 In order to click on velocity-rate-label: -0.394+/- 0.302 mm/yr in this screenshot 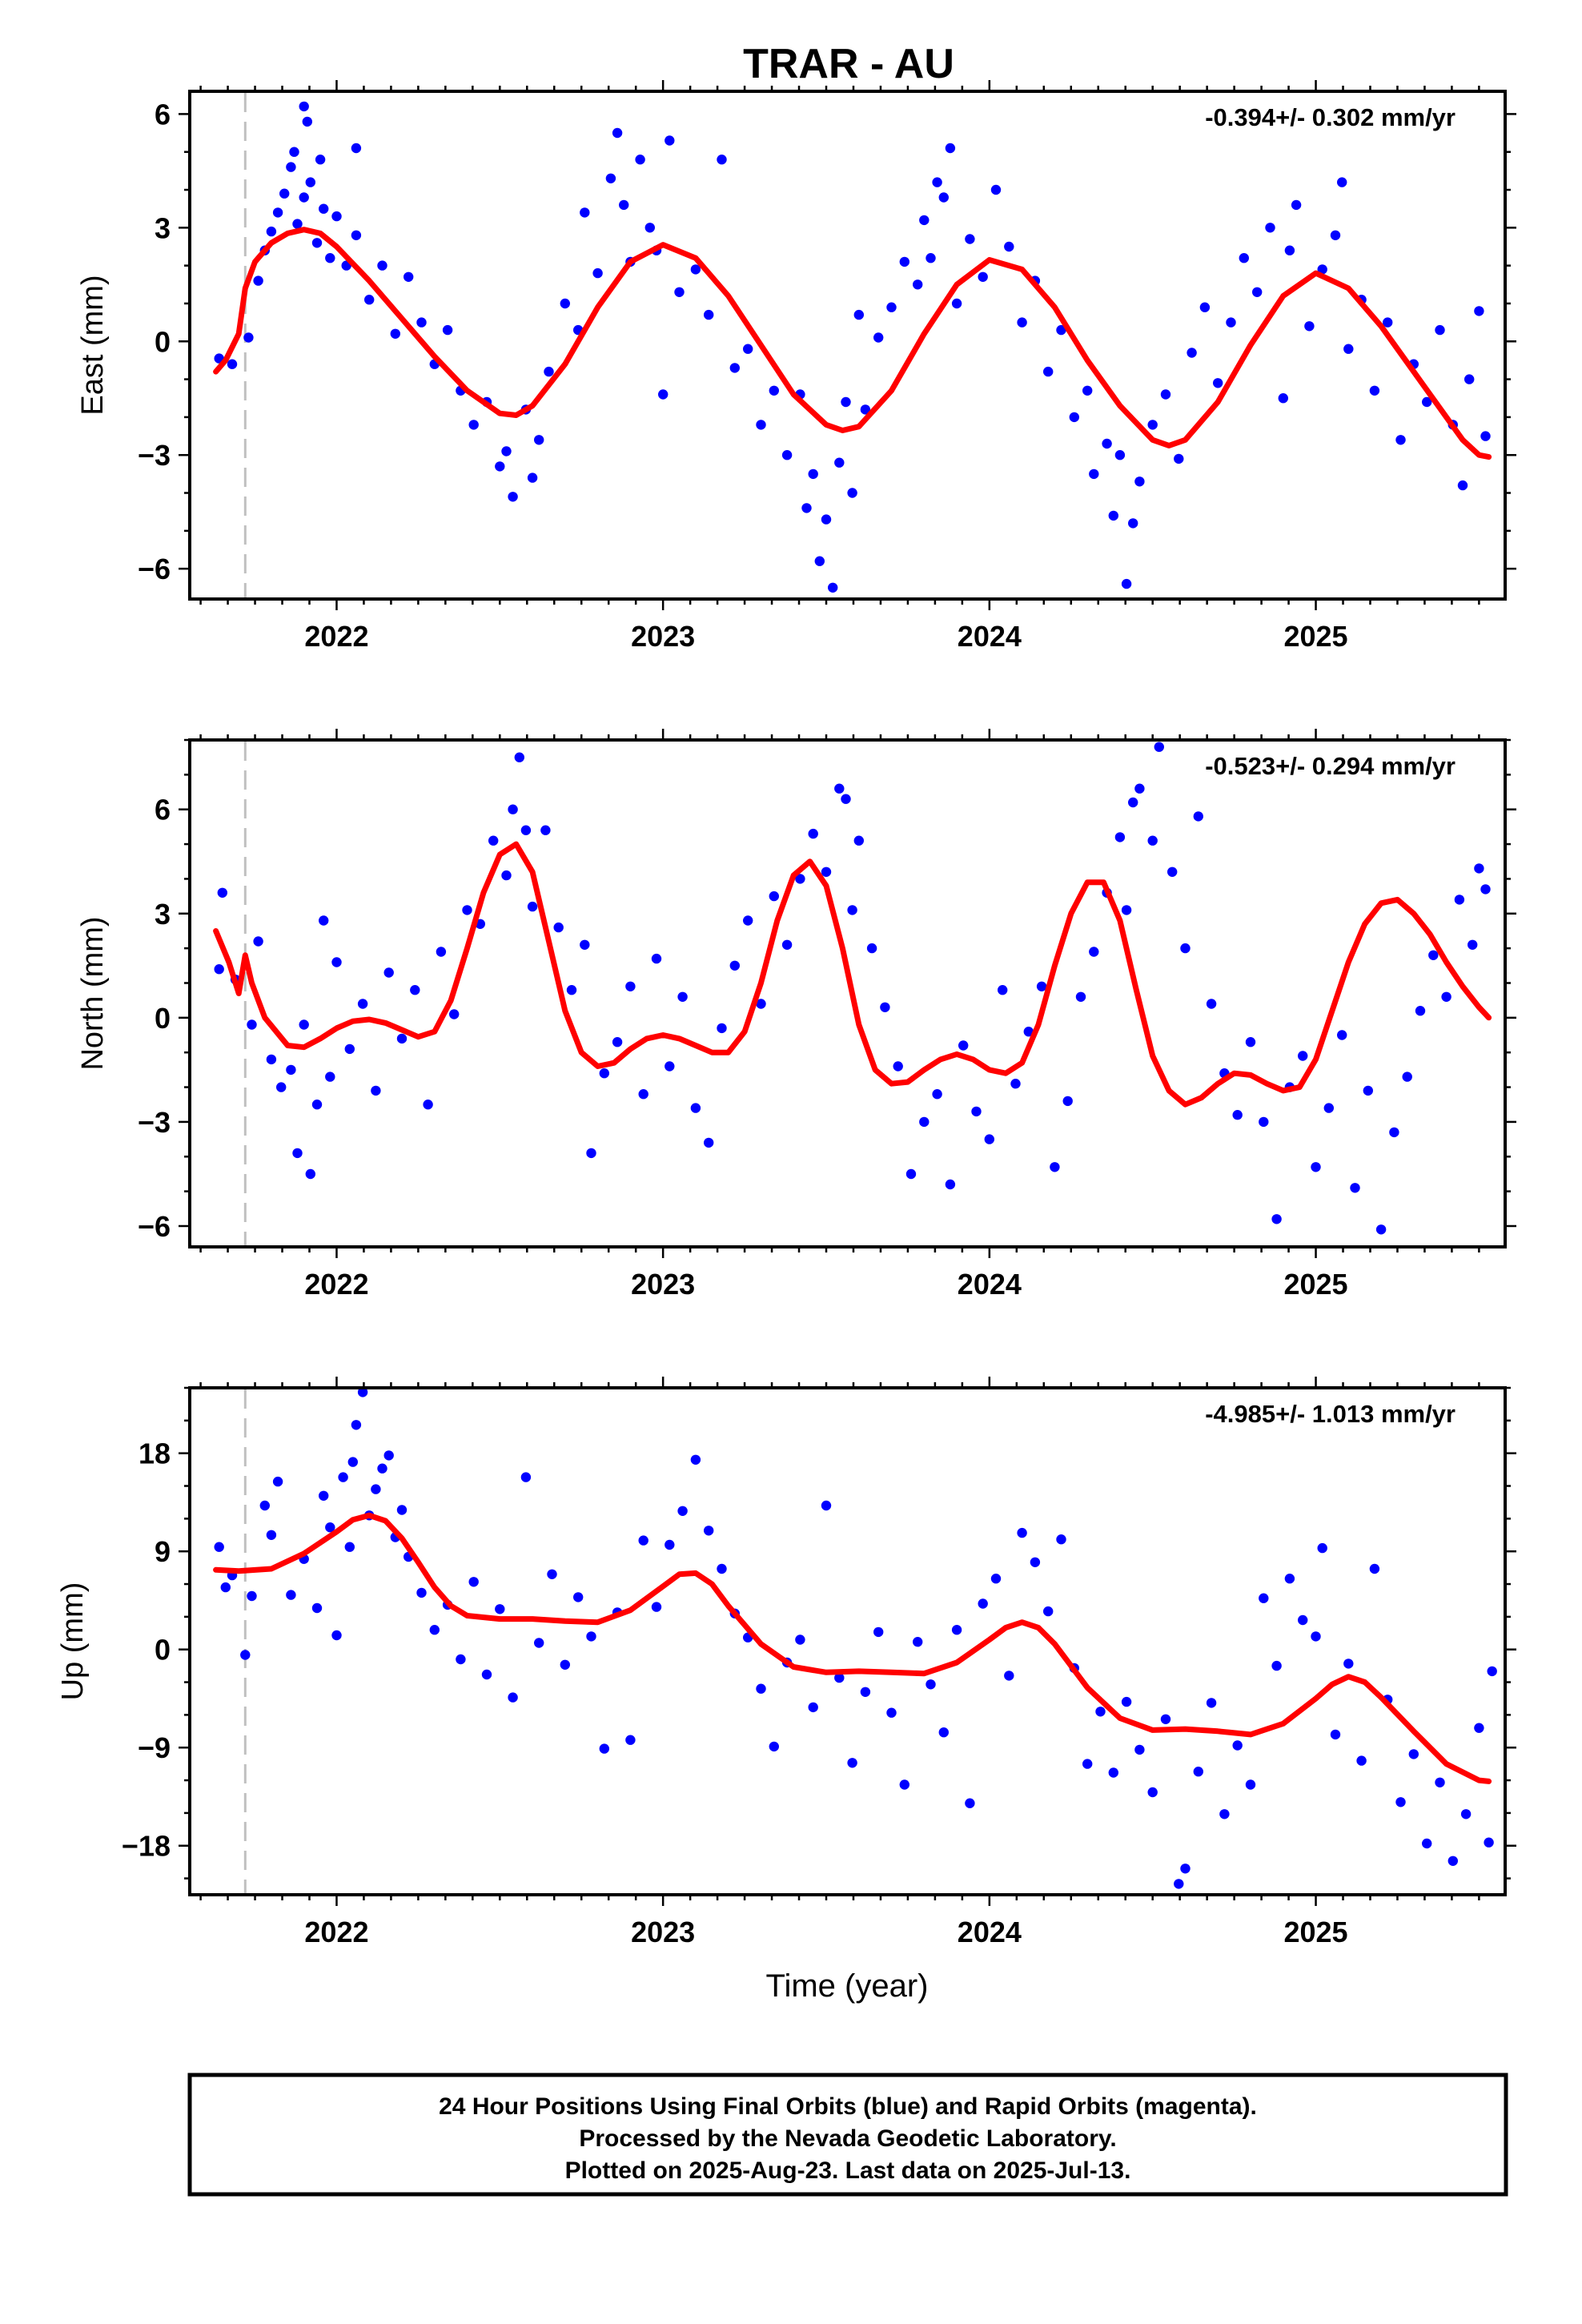, I will do `click(1330, 117)`.